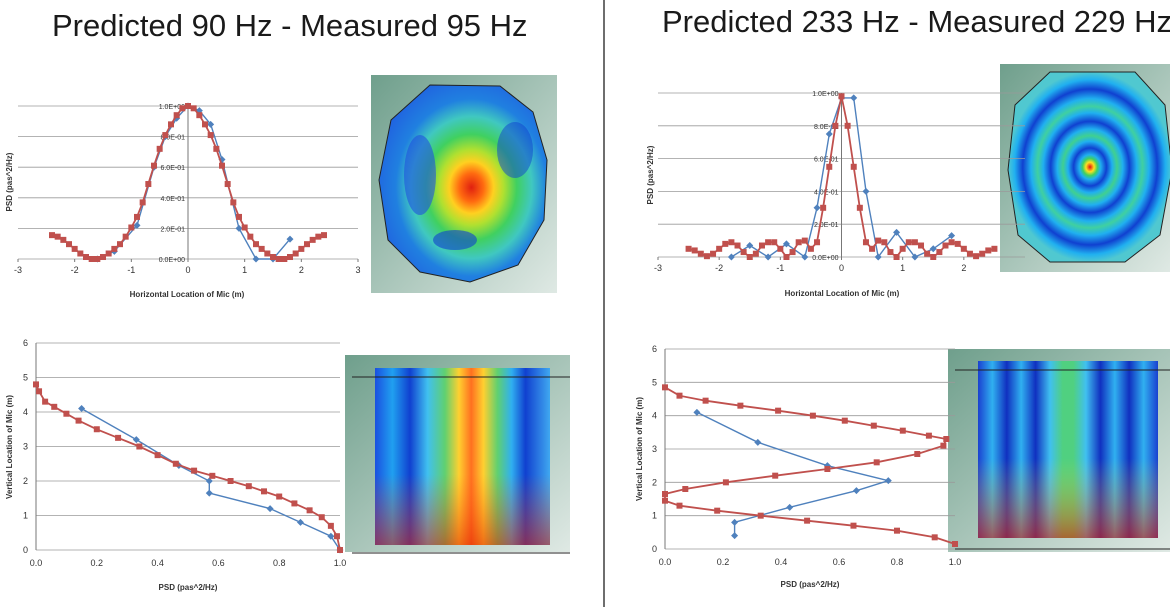  What do you see at coordinates (781, 562) in the screenshot?
I see `x-tick-label: 0.4` at bounding box center [781, 562].